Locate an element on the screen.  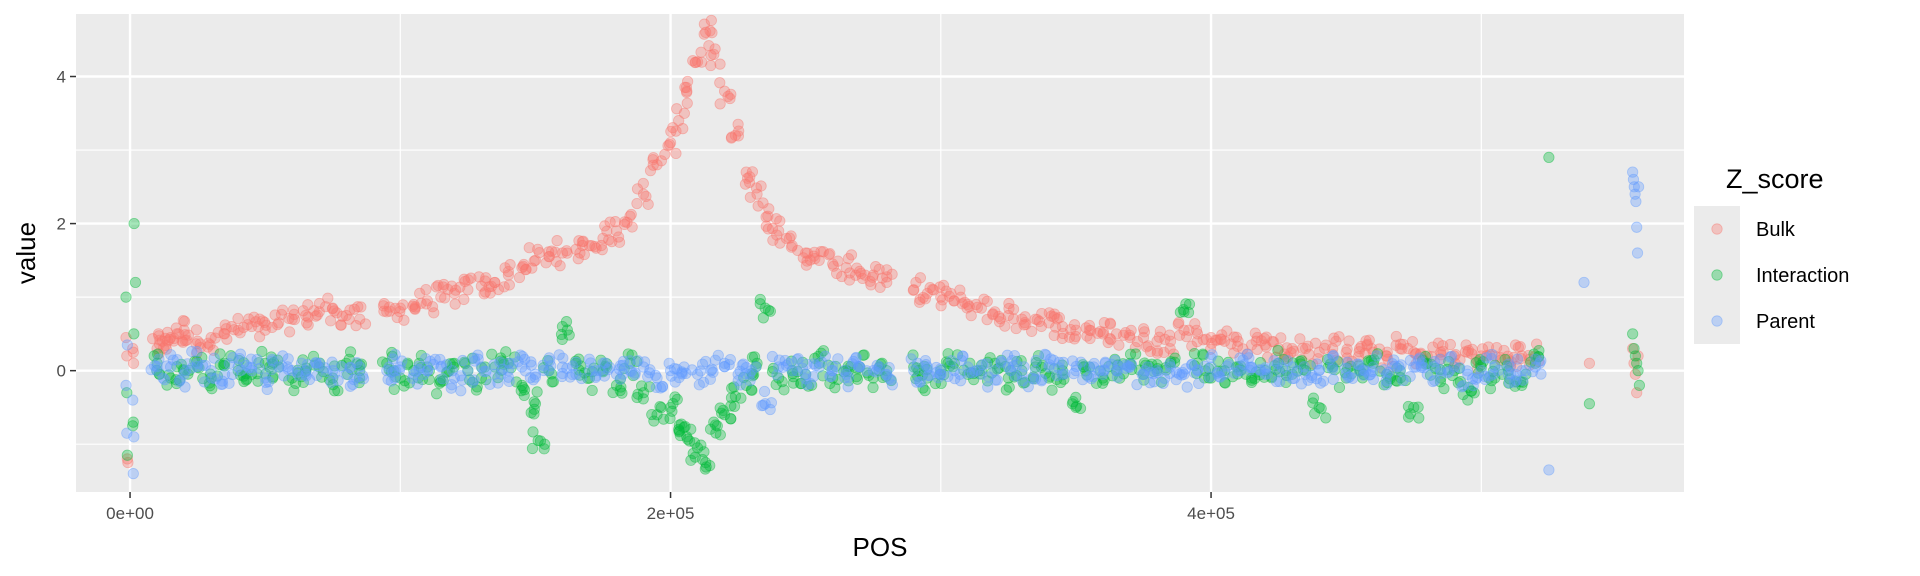
x-tick-label: 4e+05 is located at coordinates (1211, 513).